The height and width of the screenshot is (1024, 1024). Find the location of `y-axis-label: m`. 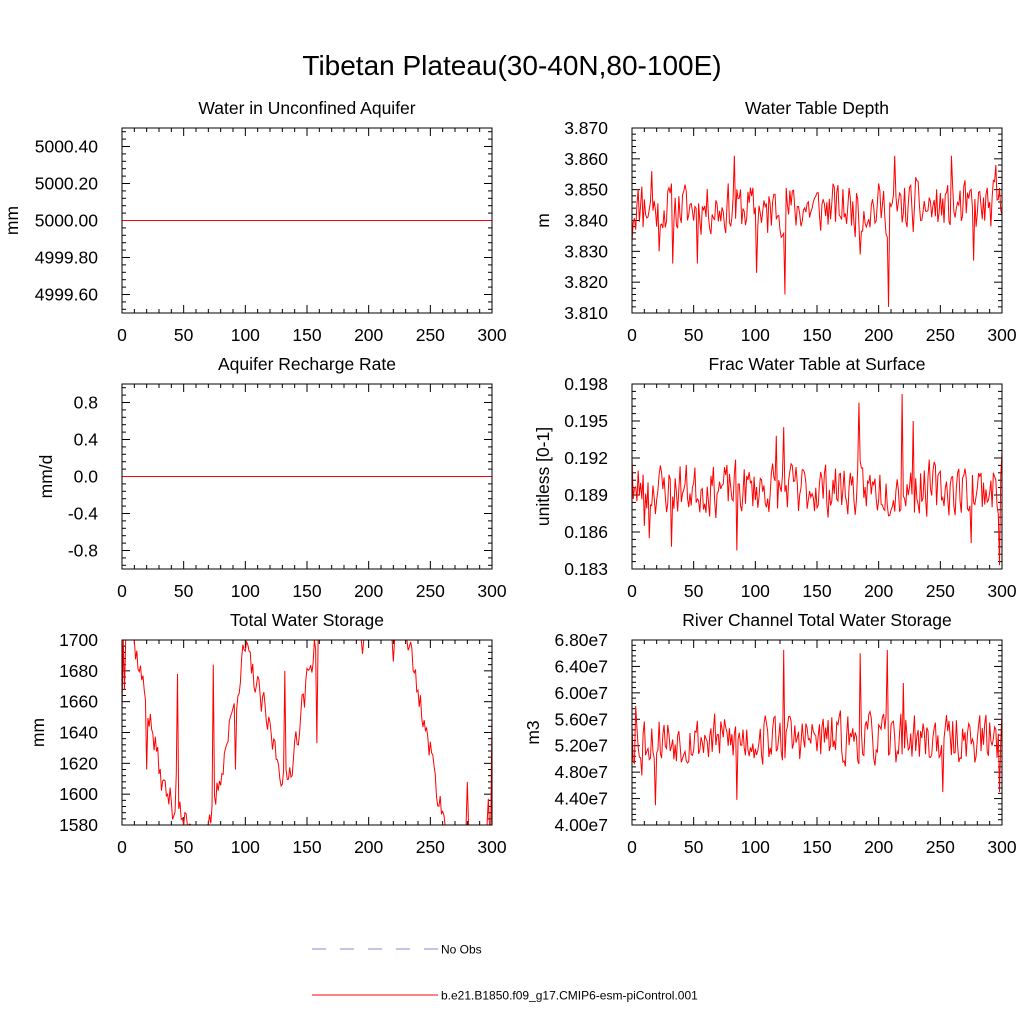

y-axis-label: m is located at coordinates (543, 220).